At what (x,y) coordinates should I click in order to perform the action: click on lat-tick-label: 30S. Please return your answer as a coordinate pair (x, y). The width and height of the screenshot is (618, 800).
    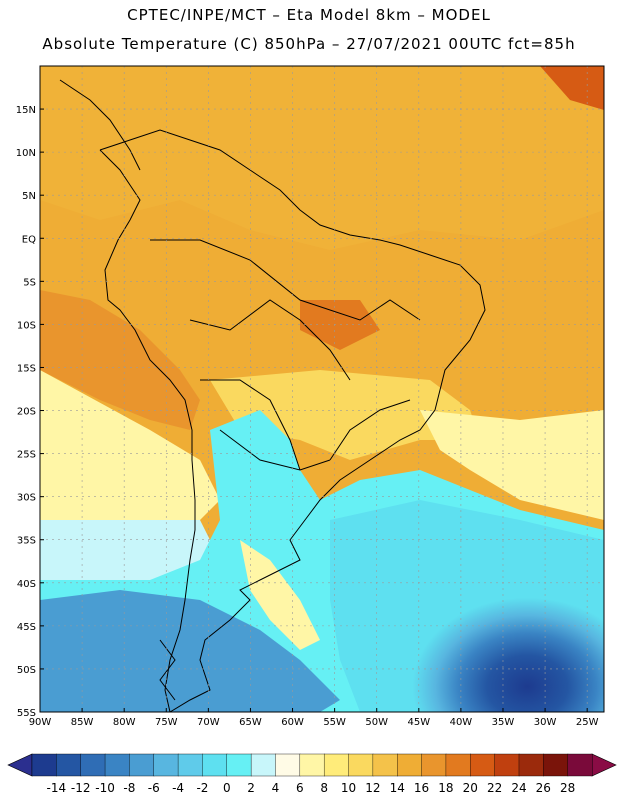
    Looking at the image, I should click on (26, 498).